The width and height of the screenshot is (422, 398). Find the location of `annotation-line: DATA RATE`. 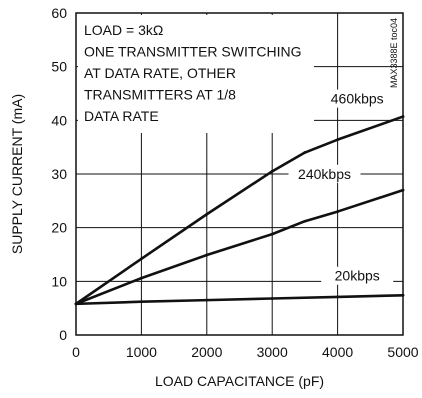

annotation-line: DATA RATE is located at coordinates (121, 116).